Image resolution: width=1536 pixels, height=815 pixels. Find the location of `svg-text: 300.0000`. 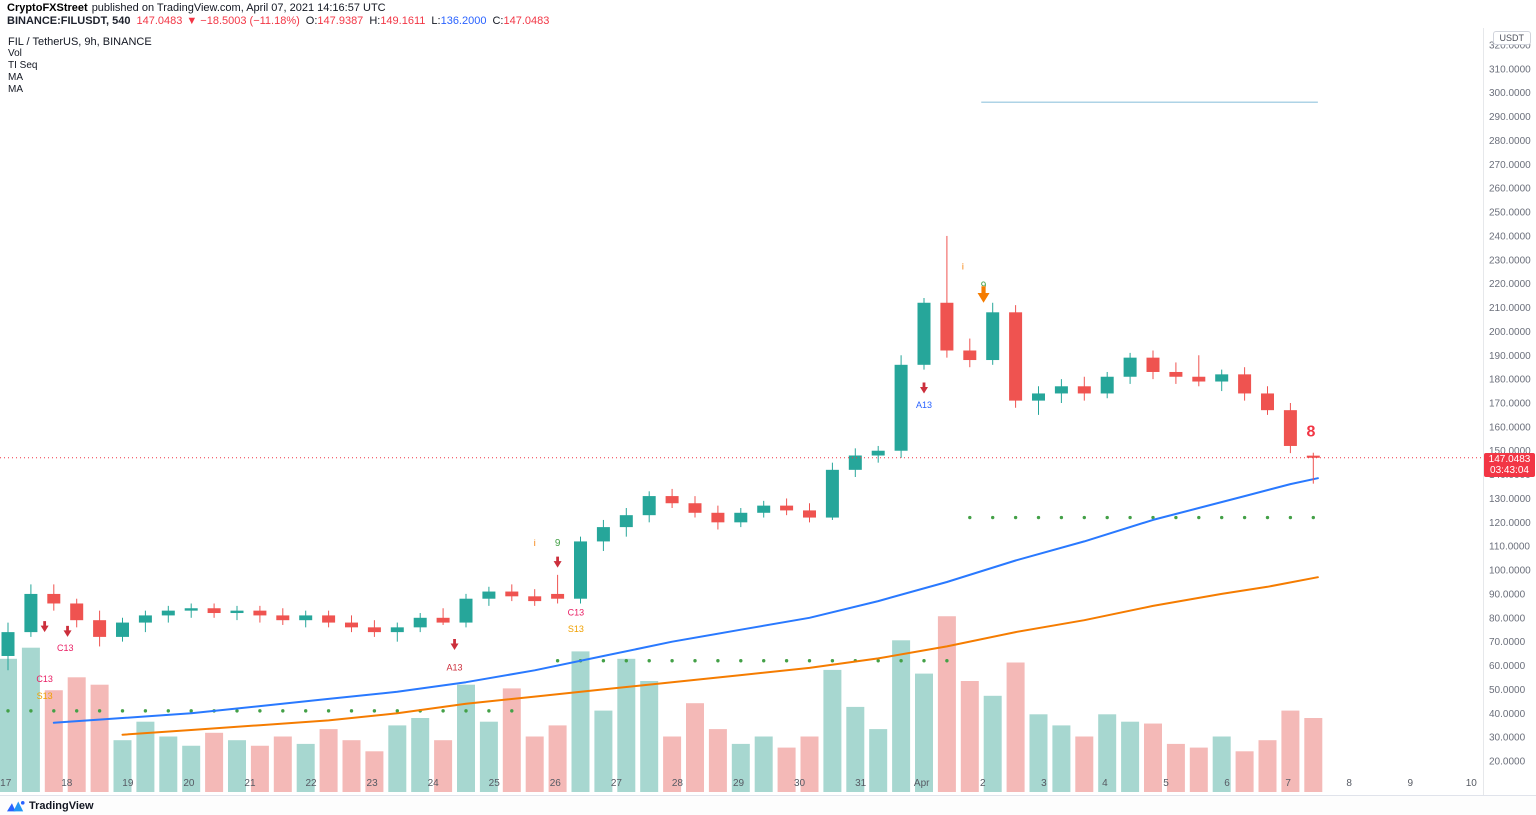

svg-text: 300.0000 is located at coordinates (1510, 93).